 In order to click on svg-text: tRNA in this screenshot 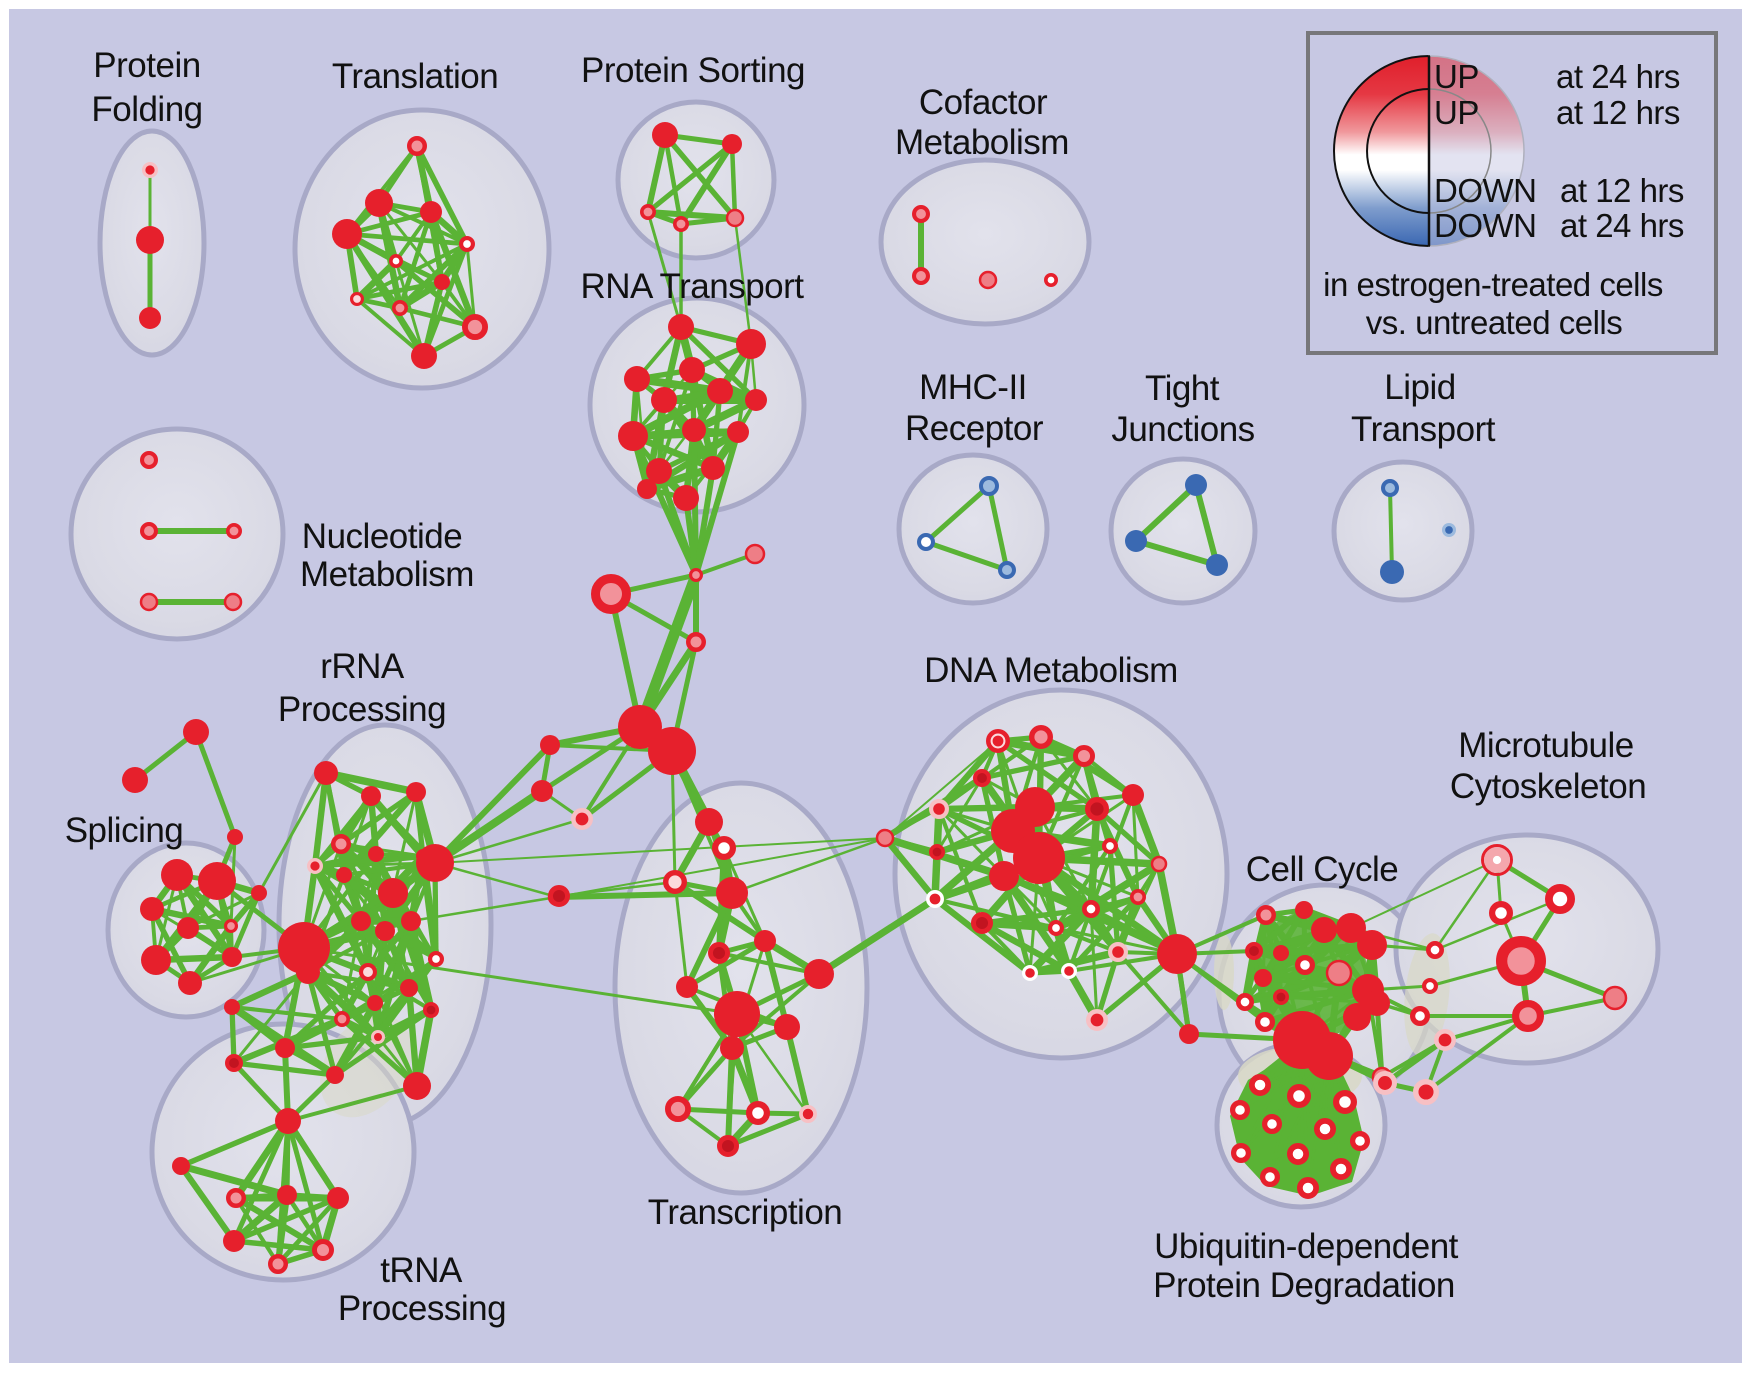, I will do `click(421, 1270)`.